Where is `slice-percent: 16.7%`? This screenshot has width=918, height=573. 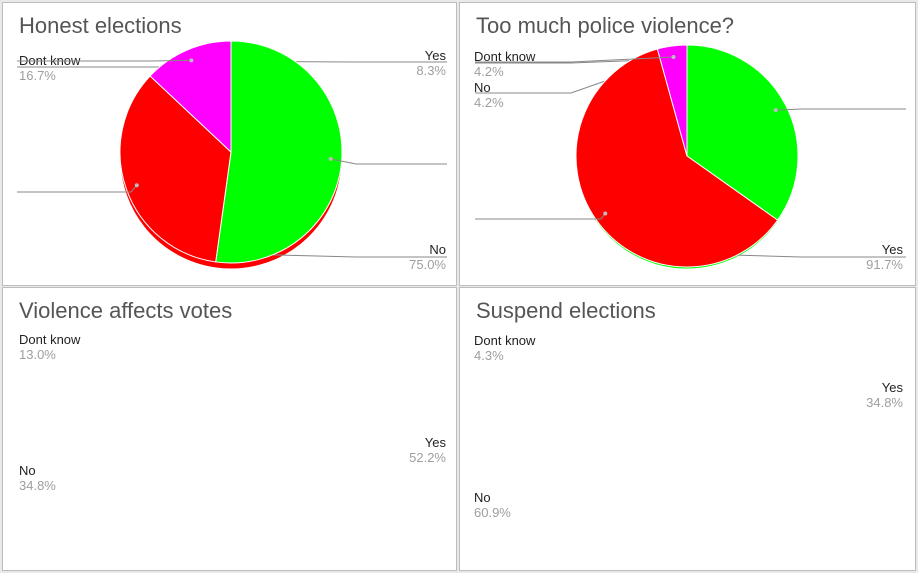 slice-percent: 16.7% is located at coordinates (37, 75).